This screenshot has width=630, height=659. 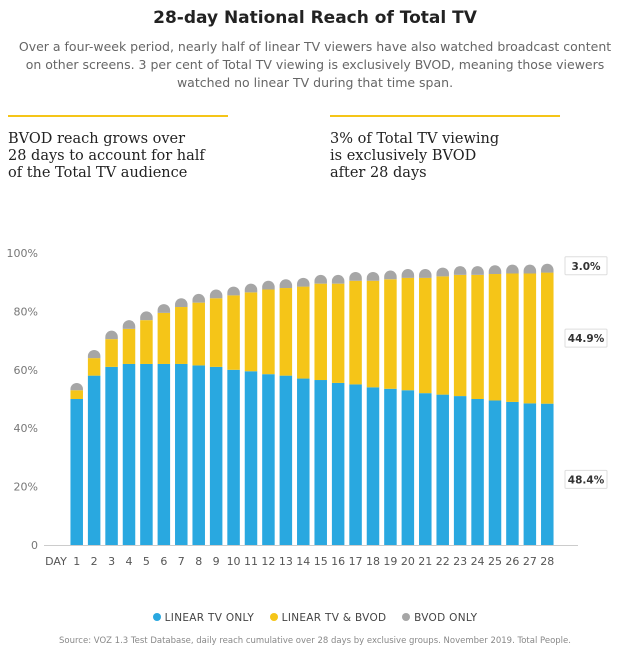 I want to click on x-tick-label: 2, so click(x=94, y=561).